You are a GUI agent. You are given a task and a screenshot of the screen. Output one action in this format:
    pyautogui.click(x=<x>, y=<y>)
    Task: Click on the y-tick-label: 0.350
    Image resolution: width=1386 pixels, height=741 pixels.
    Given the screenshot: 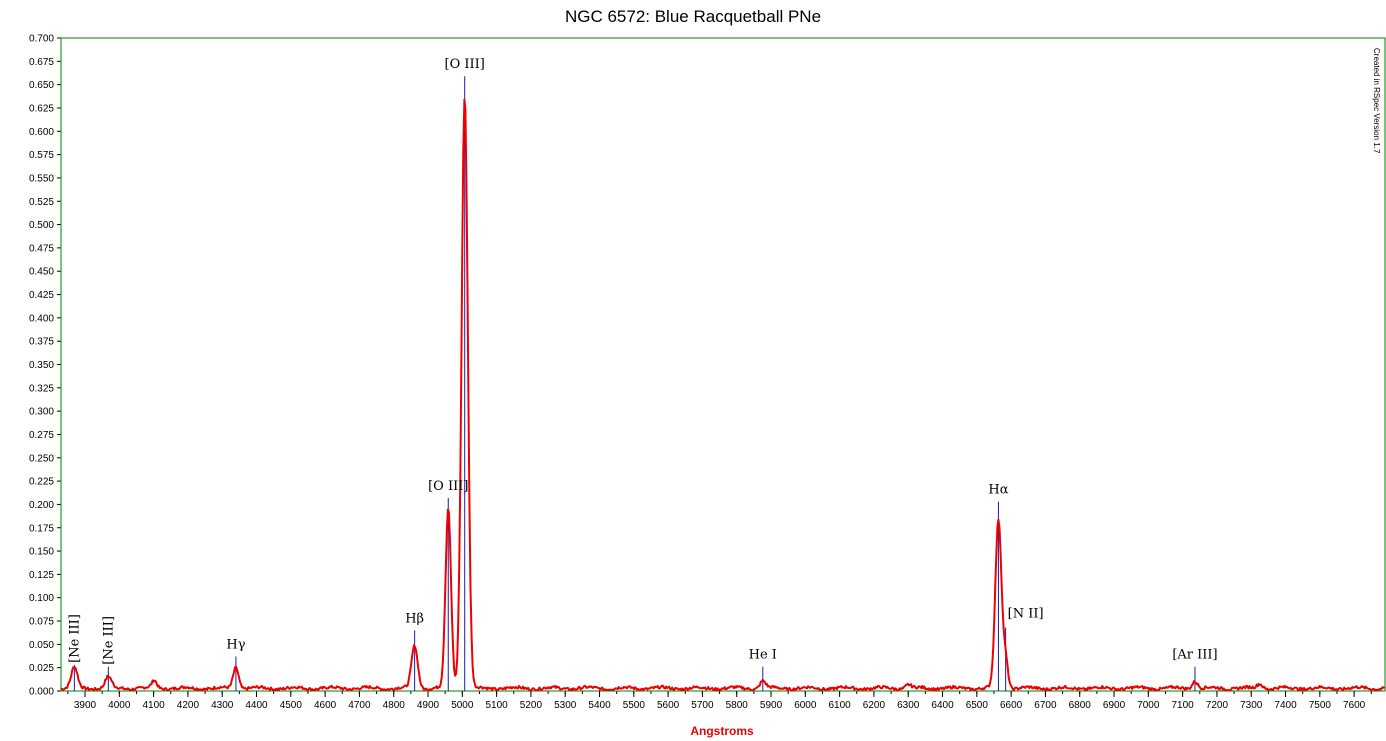 What is the action you would take?
    pyautogui.click(x=41, y=365)
    